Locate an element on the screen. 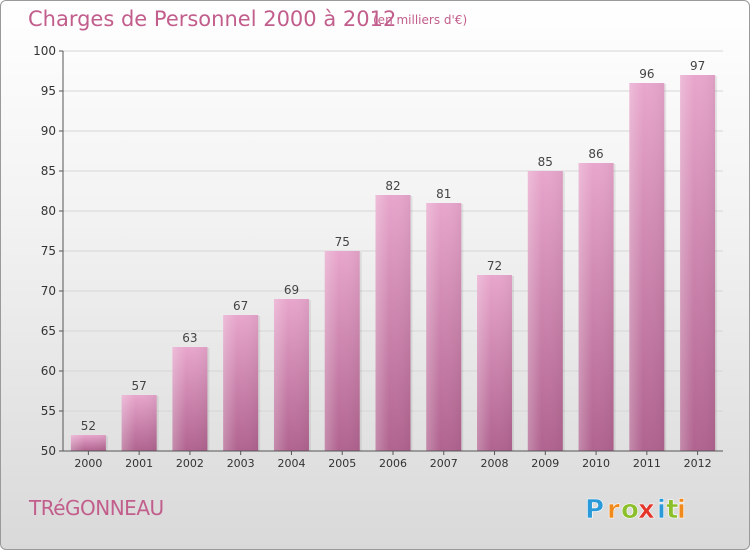 The height and width of the screenshot is (550, 750). y-tick-label: 55 is located at coordinates (48, 411).